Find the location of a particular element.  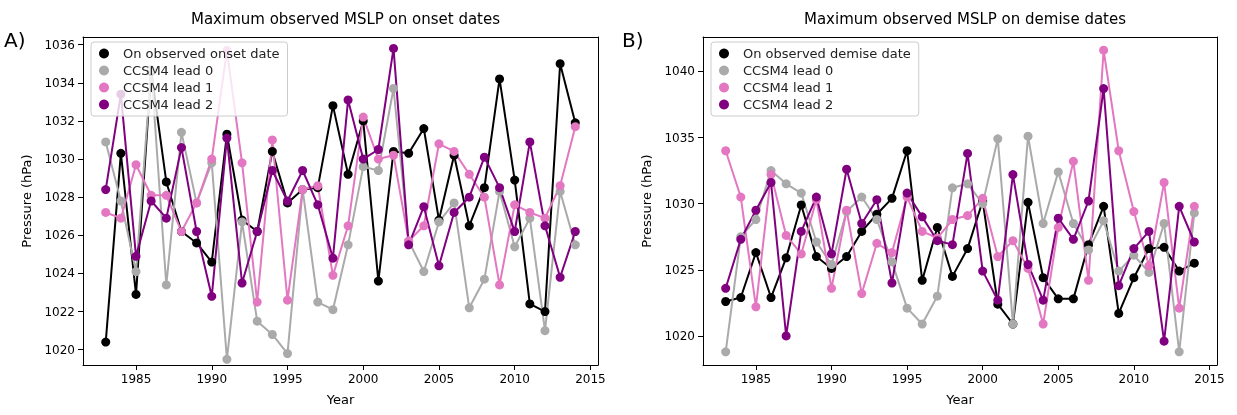

y-tick-label: 1040 is located at coordinates (679, 71).